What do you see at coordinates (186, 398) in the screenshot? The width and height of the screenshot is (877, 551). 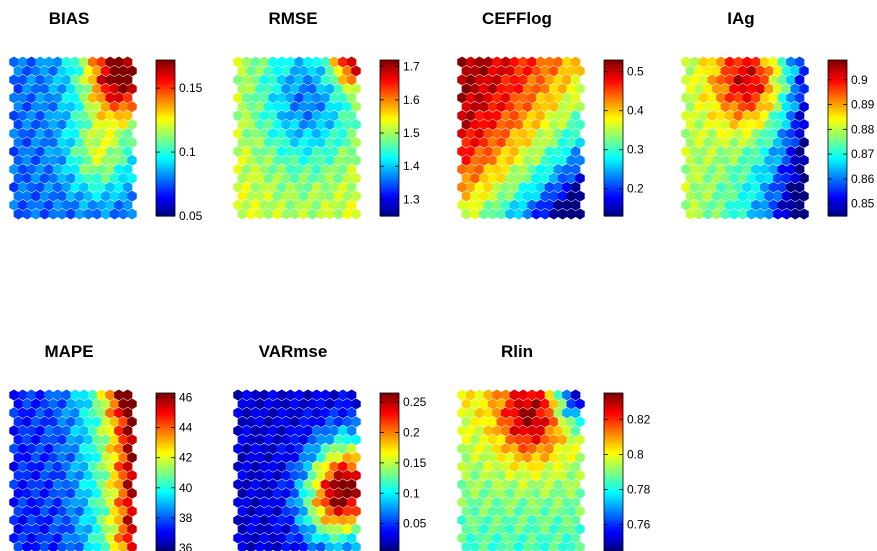 I see `colorbar-tick-label: 46` at bounding box center [186, 398].